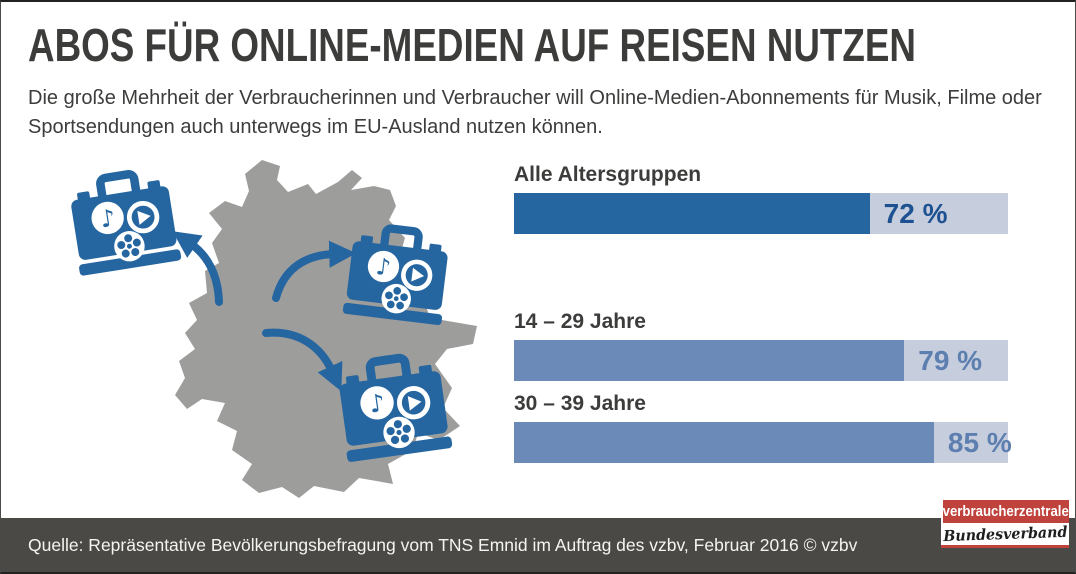  Describe the element at coordinates (915, 213) in the screenshot. I see `bar-value: 72 %` at that location.